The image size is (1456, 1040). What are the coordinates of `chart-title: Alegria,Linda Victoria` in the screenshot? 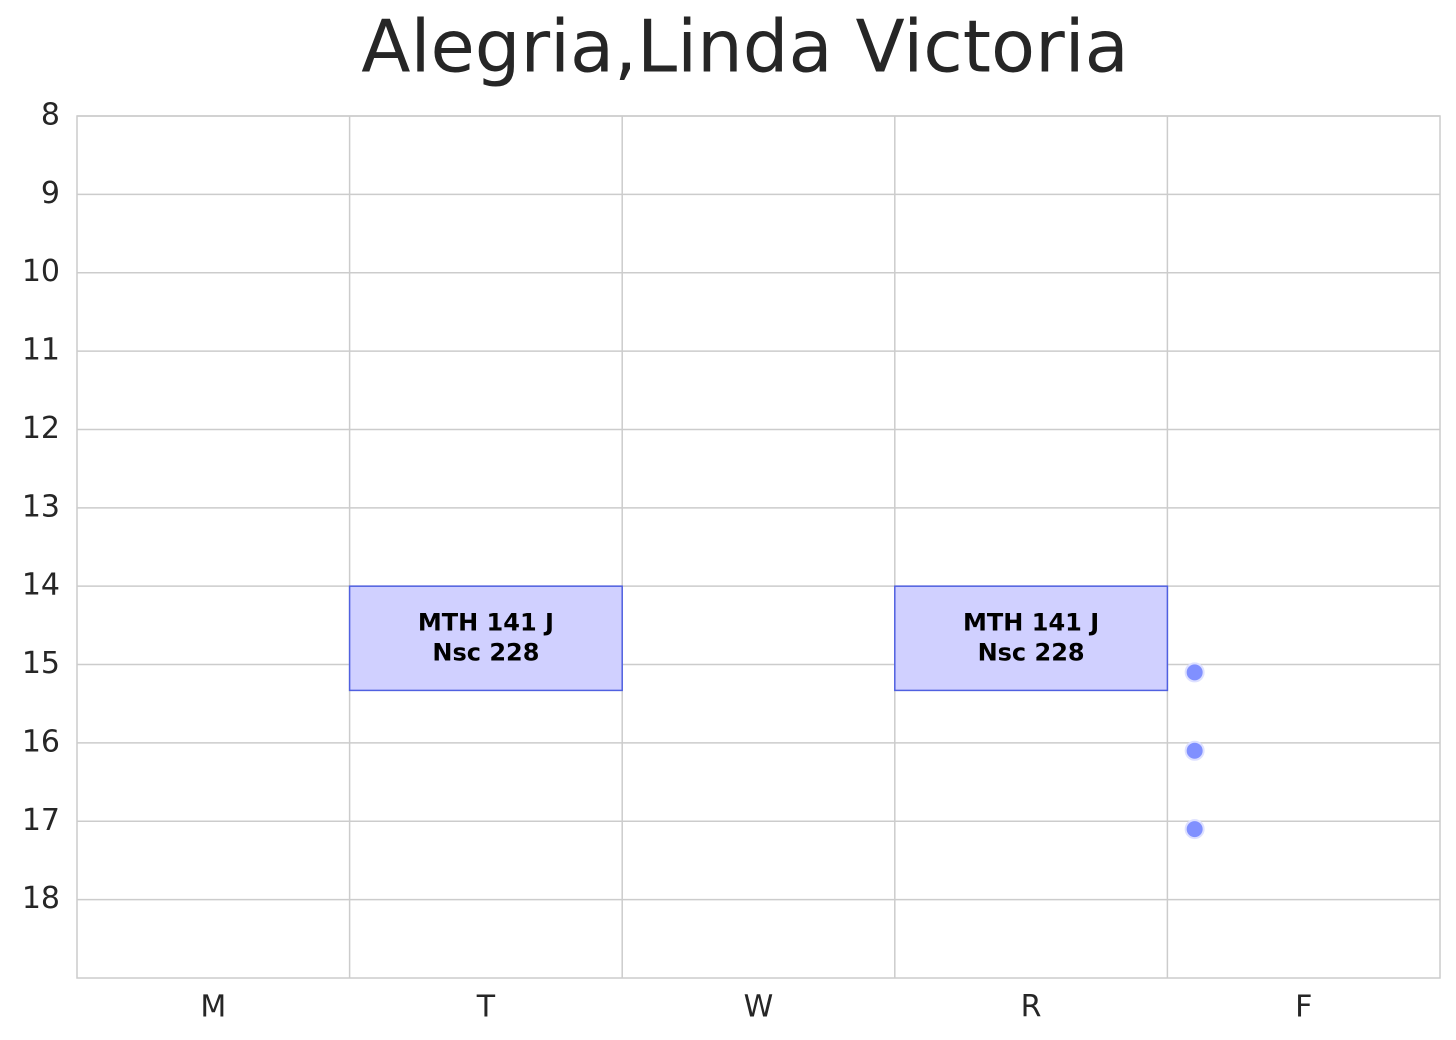 It's located at (745, 47).